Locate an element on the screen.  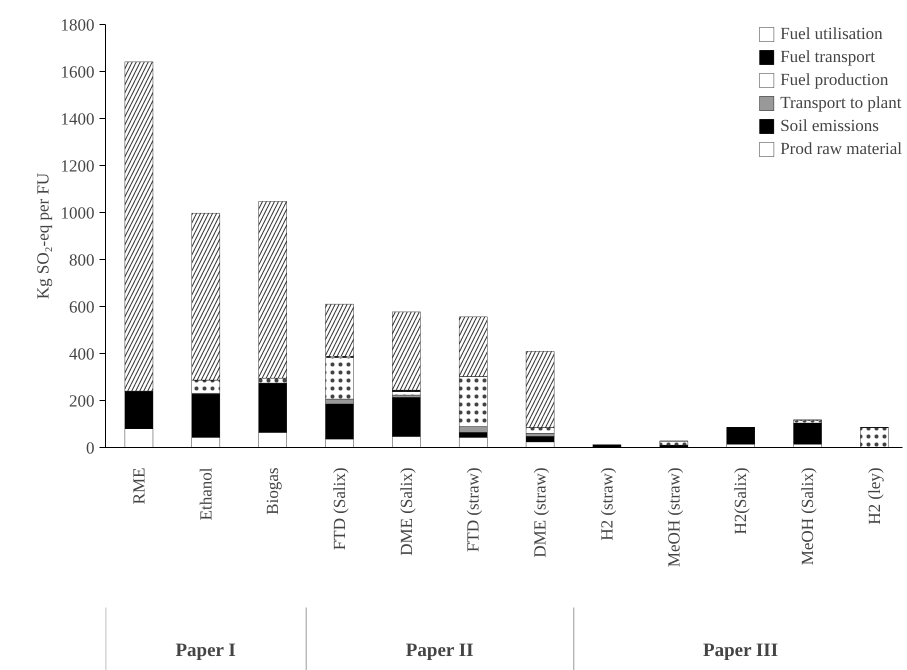
x-tick-label: H2 (ley) is located at coordinates (874, 496).